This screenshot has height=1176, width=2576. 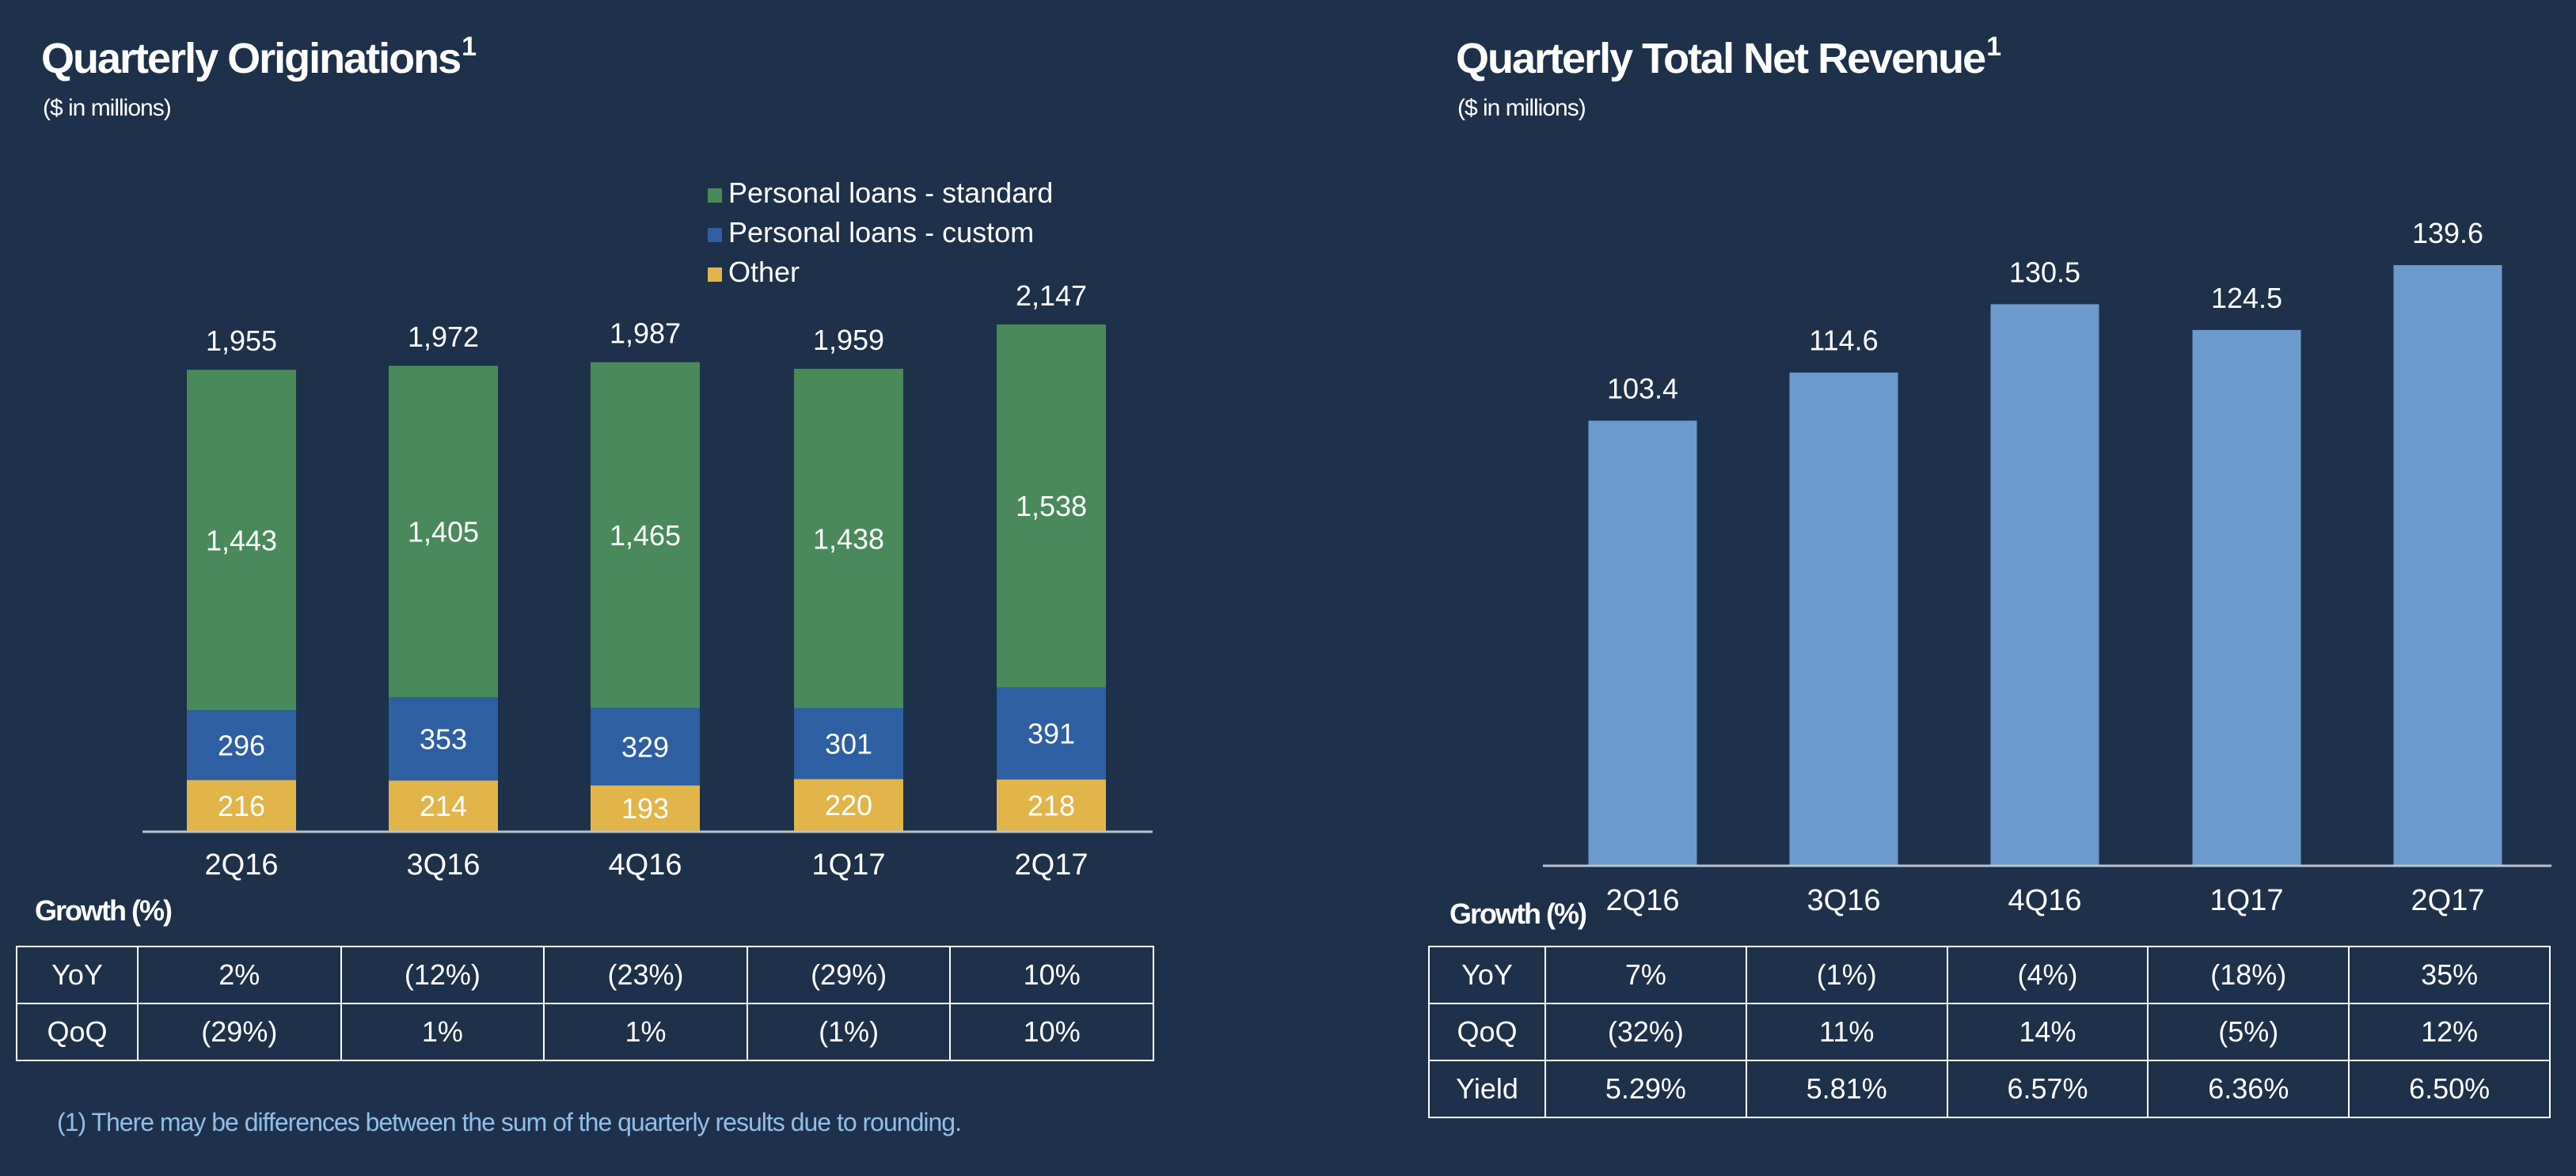 I want to click on revenue-growth-row-yield: Yield 5.29% 5.81% 6.57% 6.36% 6.50%, so click(x=1989, y=1089).